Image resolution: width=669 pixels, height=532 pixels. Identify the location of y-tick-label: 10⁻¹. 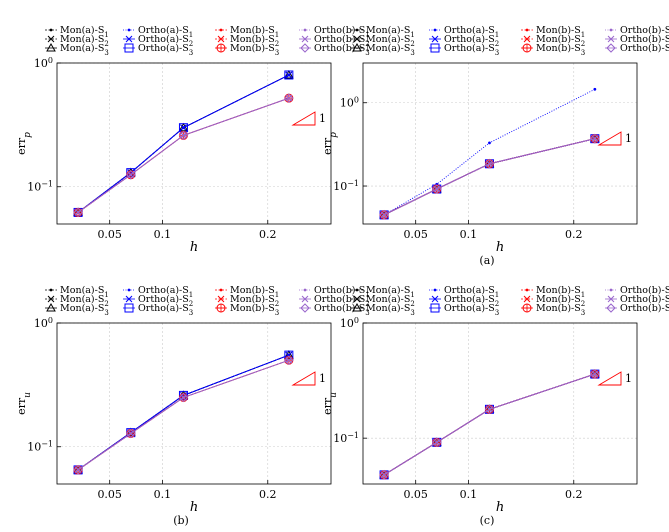
(40, 446).